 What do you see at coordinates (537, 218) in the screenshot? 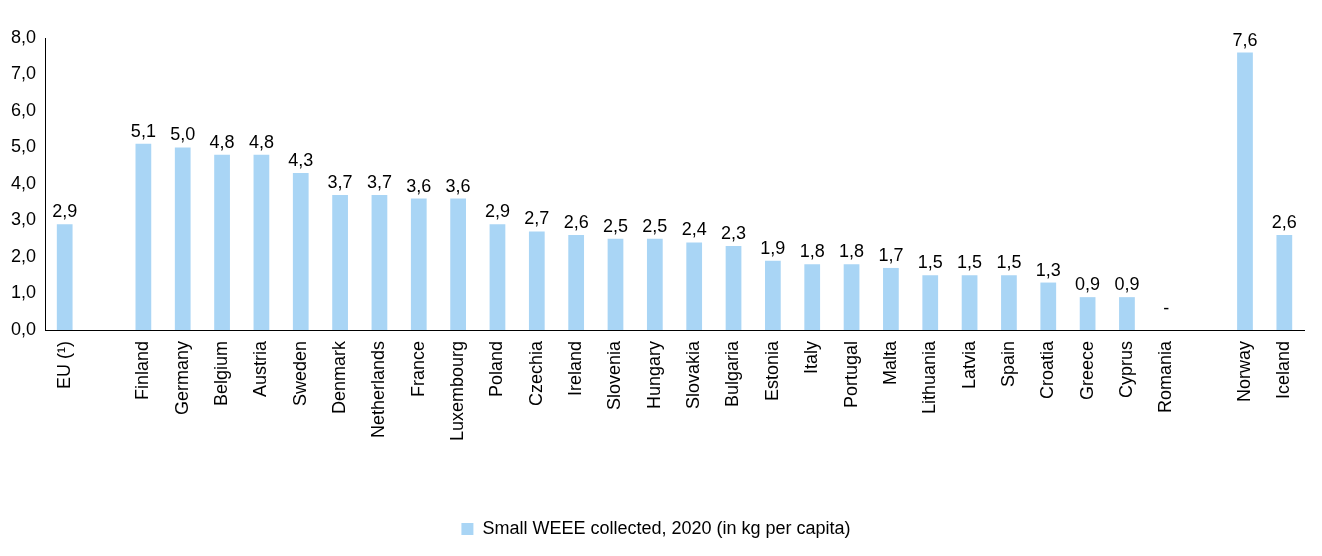
I see `data-label: 2,7` at bounding box center [537, 218].